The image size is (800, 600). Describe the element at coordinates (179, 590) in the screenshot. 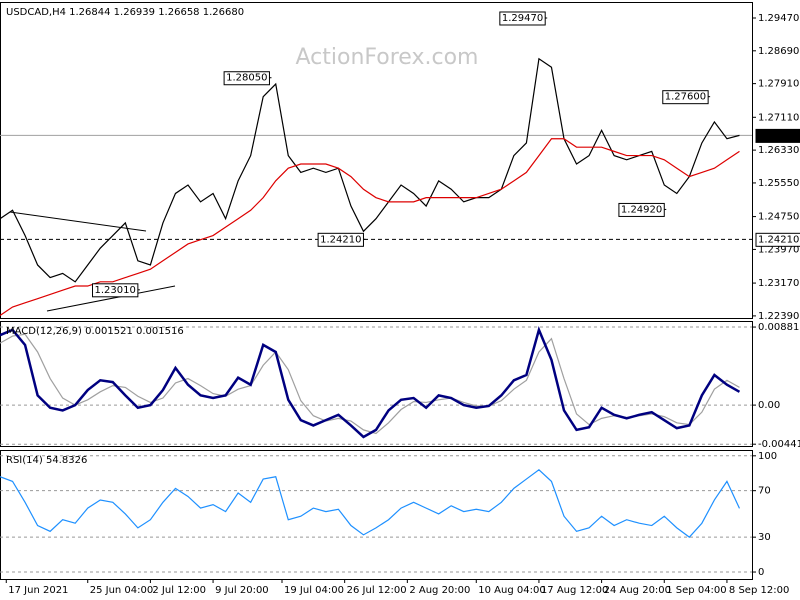

I see `x-tick-label: 2 Jul 12:00` at that location.